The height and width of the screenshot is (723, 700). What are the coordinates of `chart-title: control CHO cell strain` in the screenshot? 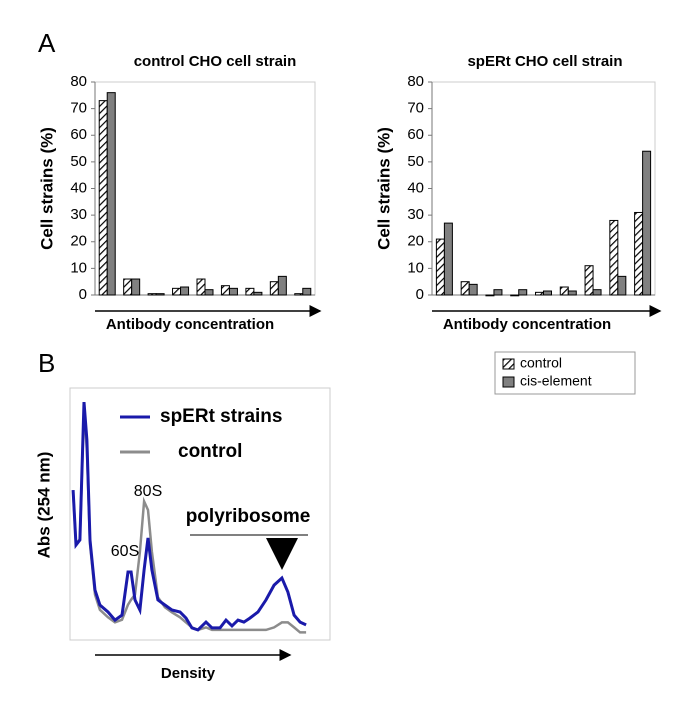 It's located at (215, 61).